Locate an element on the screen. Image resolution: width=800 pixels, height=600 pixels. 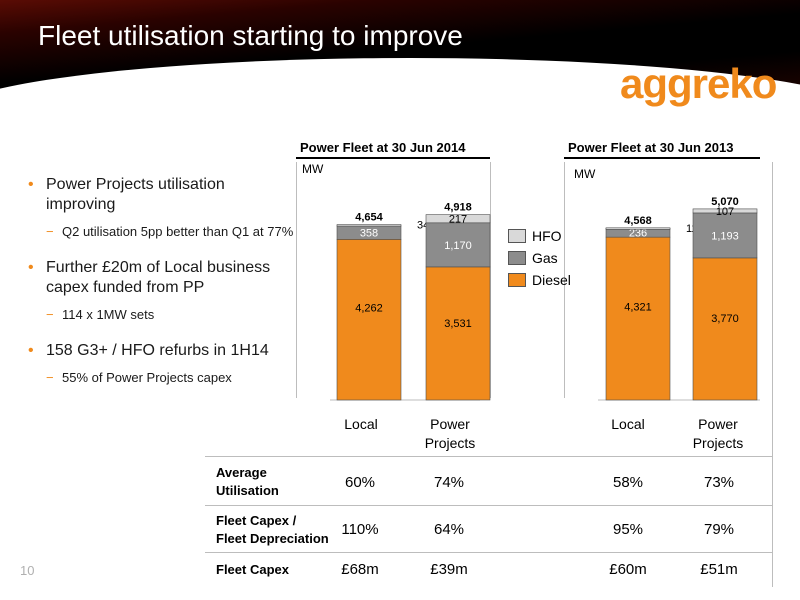
sub-bullet-item: −55% of Power Projects capex is located at coordinates (139, 377).